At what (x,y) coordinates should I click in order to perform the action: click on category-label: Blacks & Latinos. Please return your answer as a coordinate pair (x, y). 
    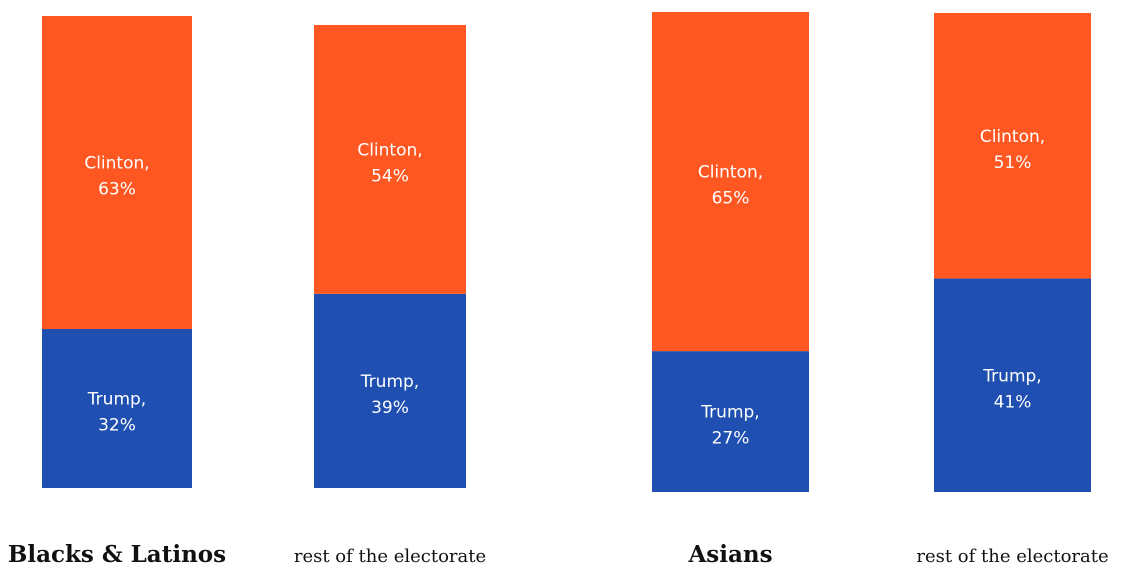
    Looking at the image, I should click on (117, 554).